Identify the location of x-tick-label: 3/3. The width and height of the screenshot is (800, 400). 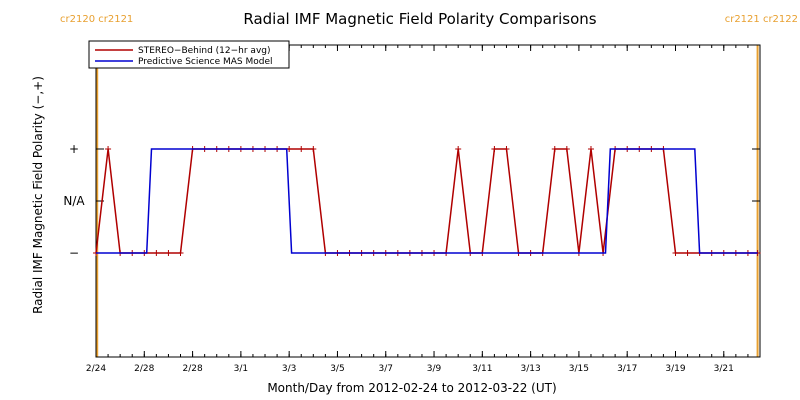
(289, 369).